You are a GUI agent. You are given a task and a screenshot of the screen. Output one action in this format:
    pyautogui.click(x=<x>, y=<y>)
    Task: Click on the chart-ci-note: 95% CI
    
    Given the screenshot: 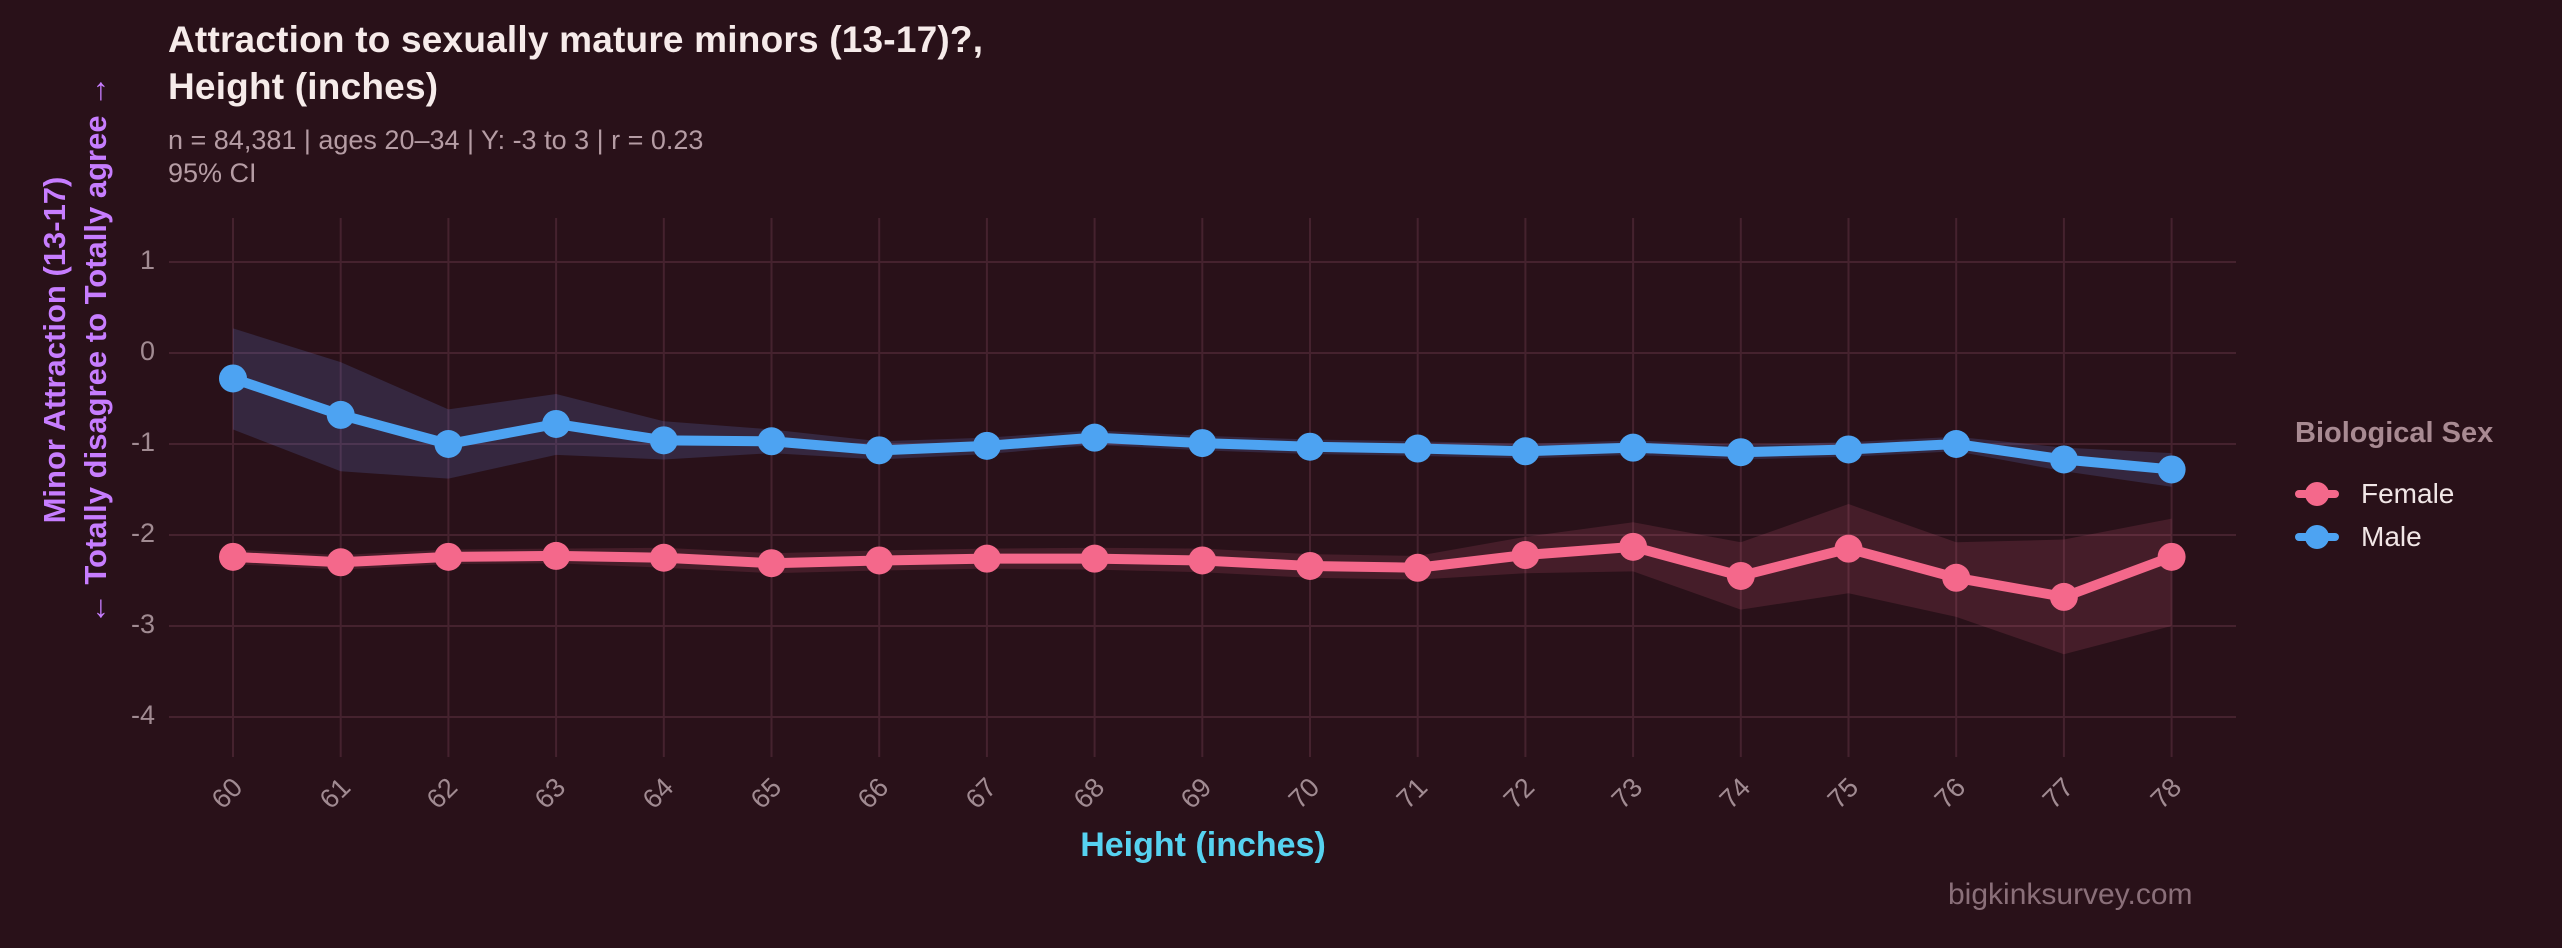 What is the action you would take?
    pyautogui.click(x=212, y=173)
    